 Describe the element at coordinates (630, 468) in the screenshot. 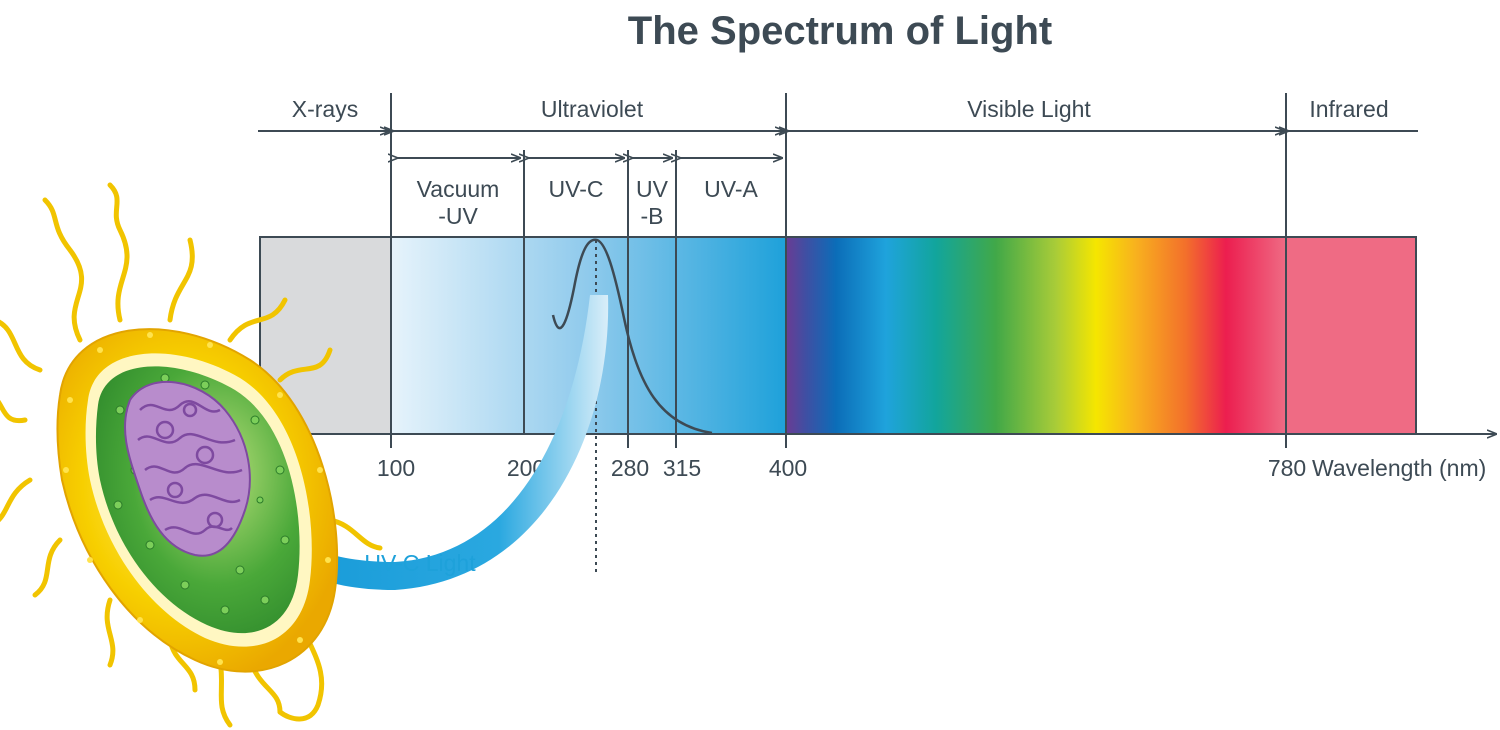

I see `tick-label-280: 280` at that location.